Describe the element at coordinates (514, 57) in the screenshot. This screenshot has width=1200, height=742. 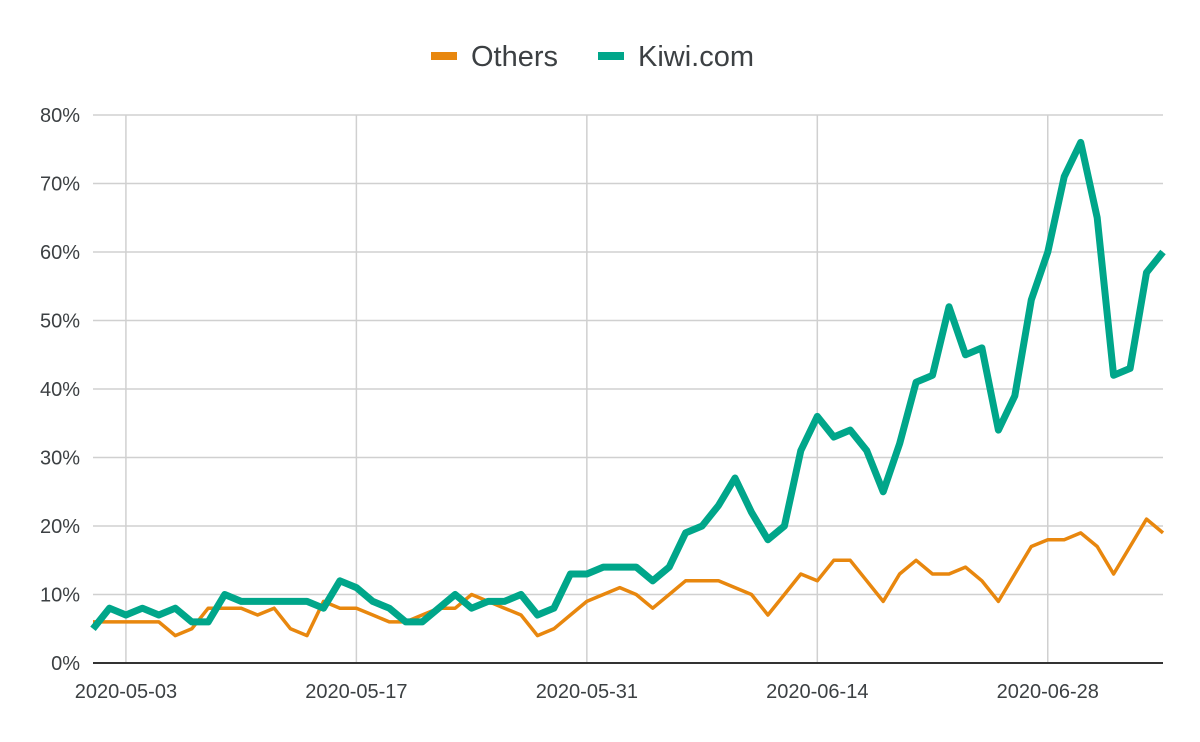
I see `legend-label: Others` at that location.